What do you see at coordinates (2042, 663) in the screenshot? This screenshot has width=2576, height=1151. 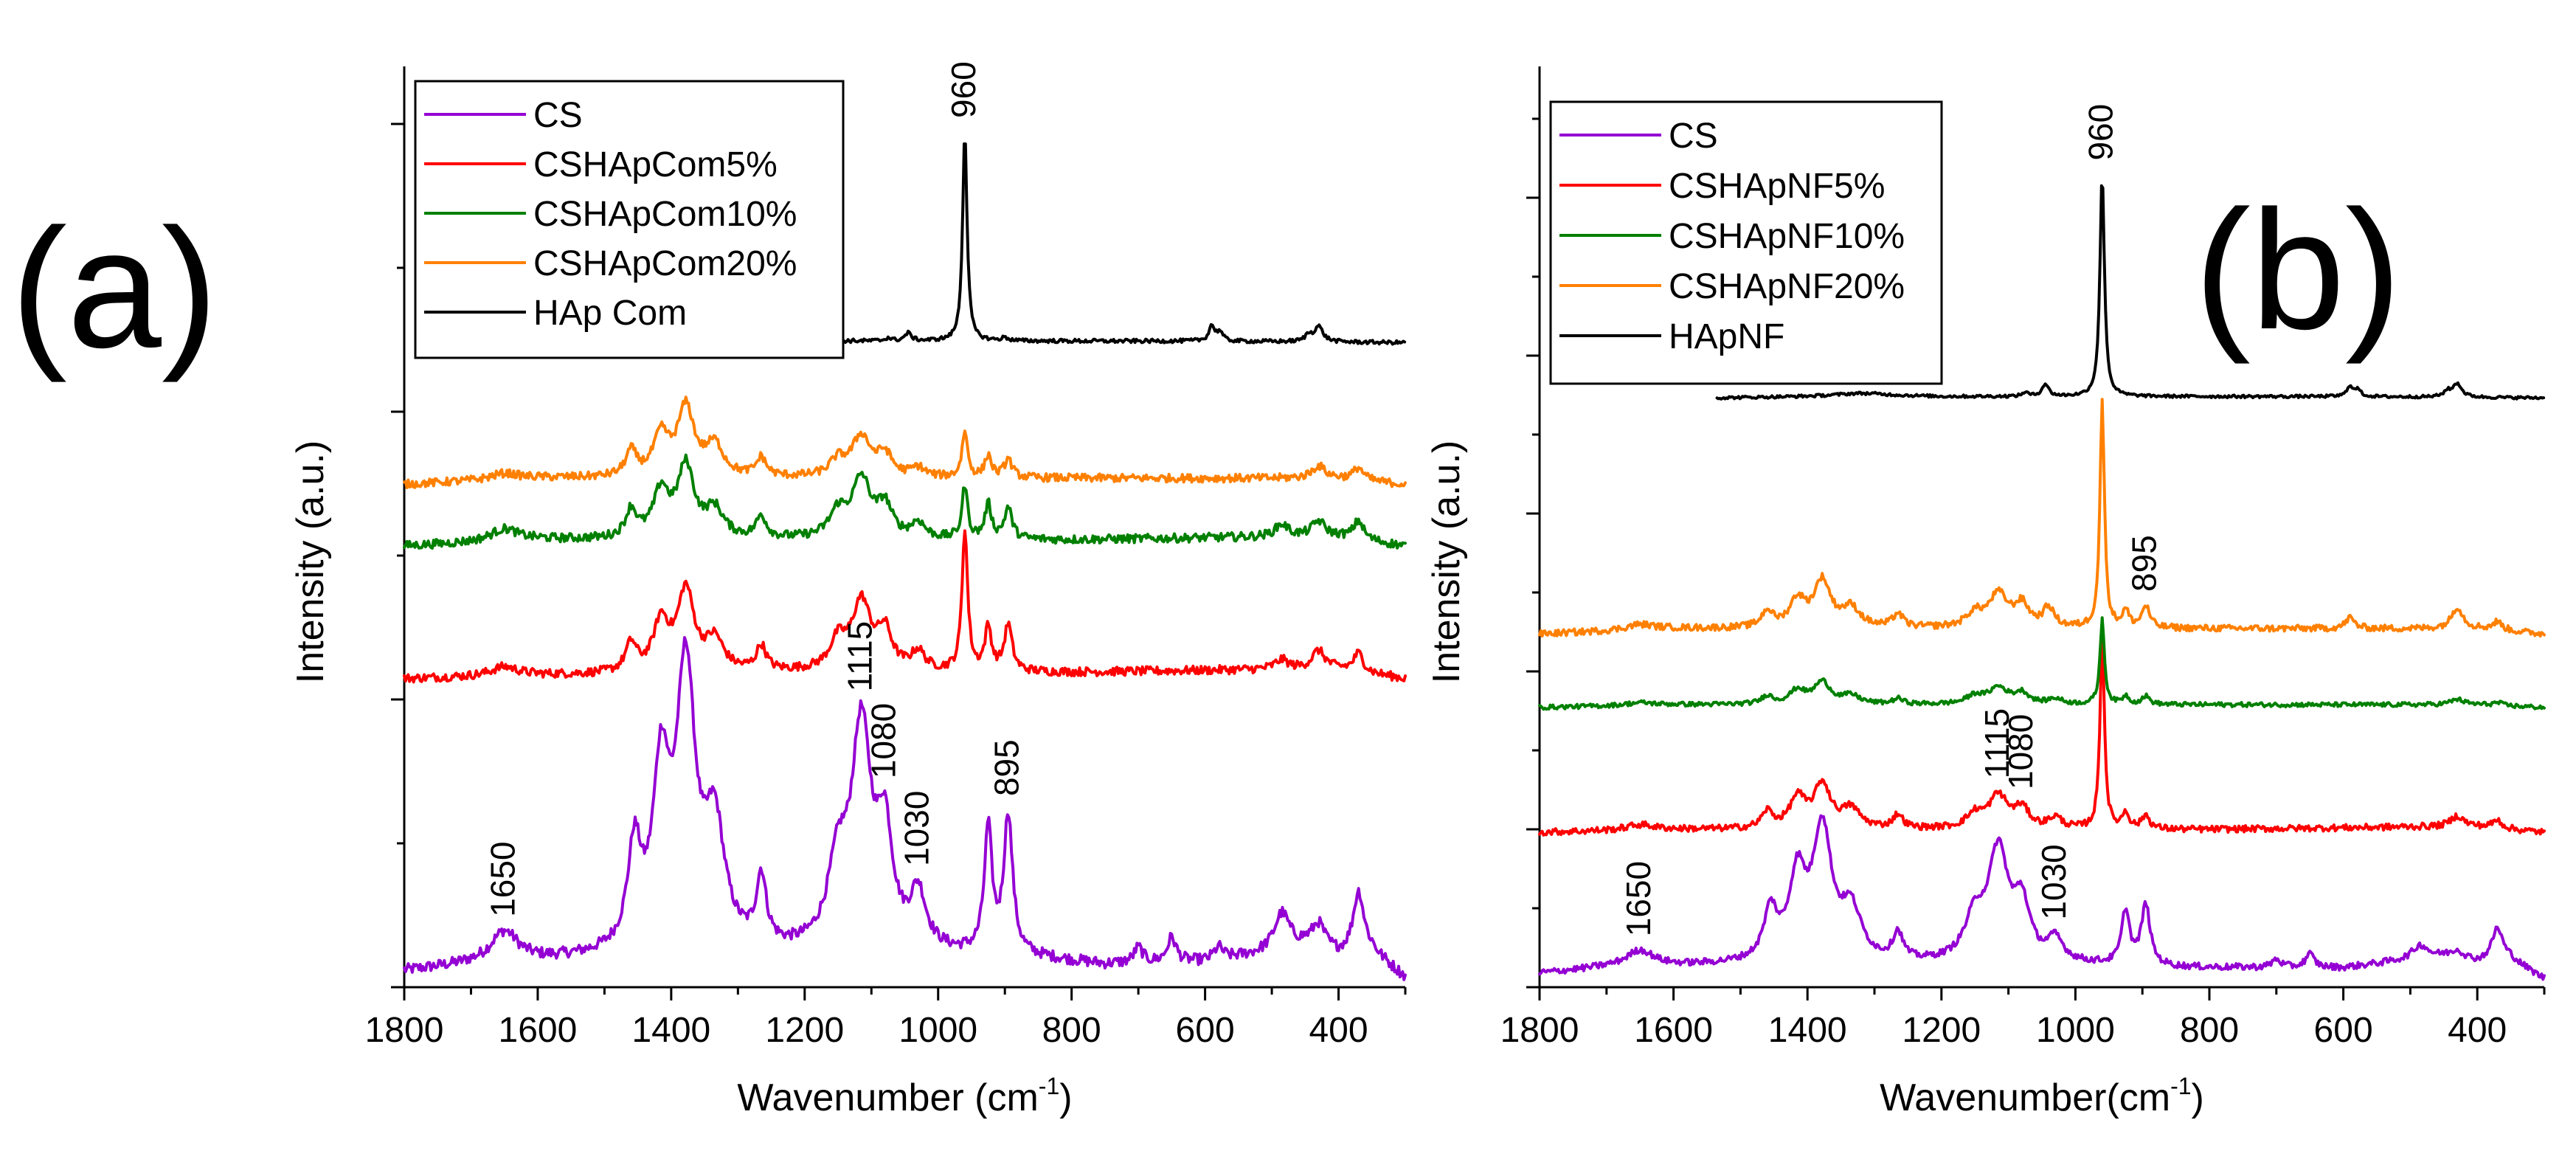 I see `series-line-cshapnf10-` at bounding box center [2042, 663].